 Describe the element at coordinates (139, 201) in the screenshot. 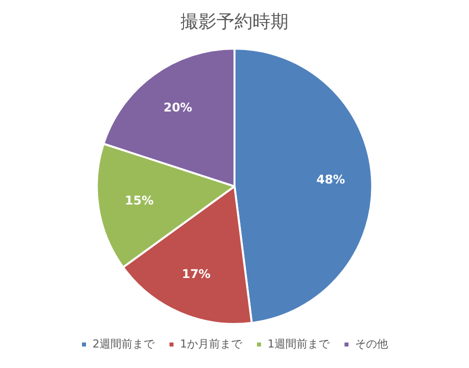

I see `data-label: 15%` at that location.